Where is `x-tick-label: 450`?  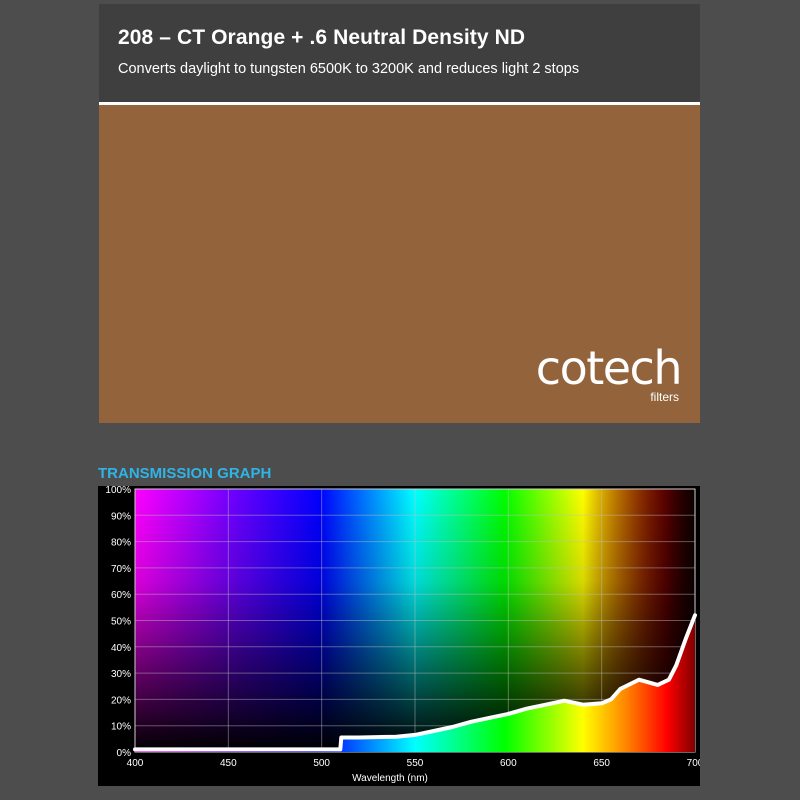
x-tick-label: 450 is located at coordinates (228, 763).